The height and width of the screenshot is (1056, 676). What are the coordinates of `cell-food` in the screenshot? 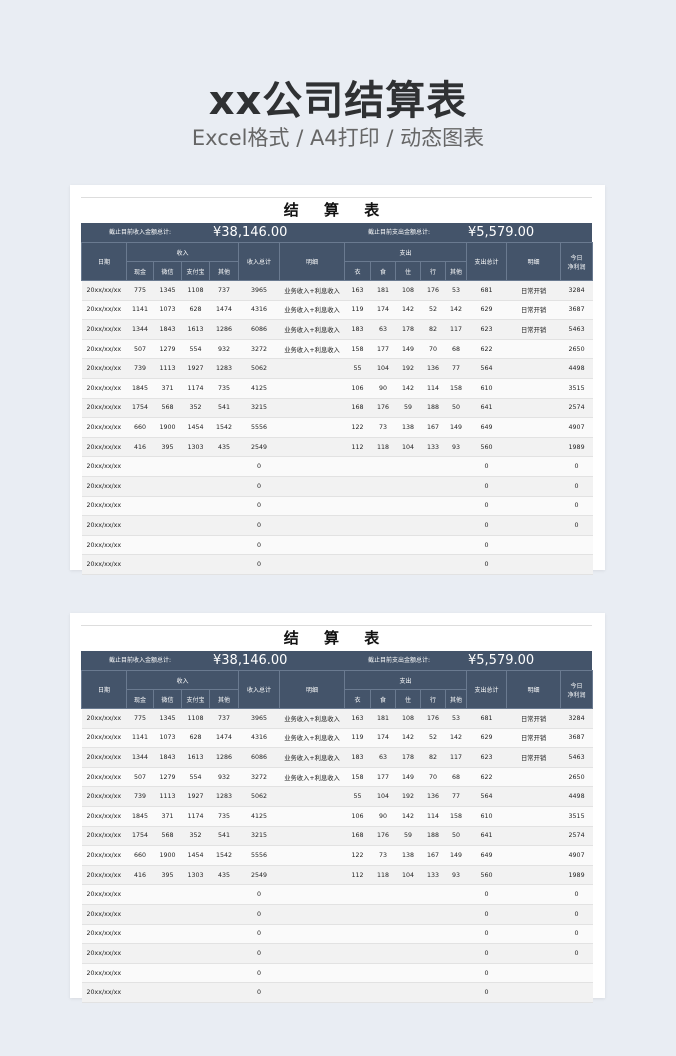 It's located at (383, 564).